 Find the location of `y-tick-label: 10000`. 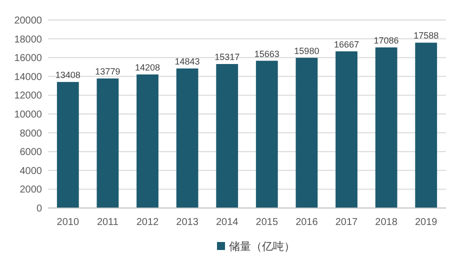

y-tick-label: 10000 is located at coordinates (28, 115).